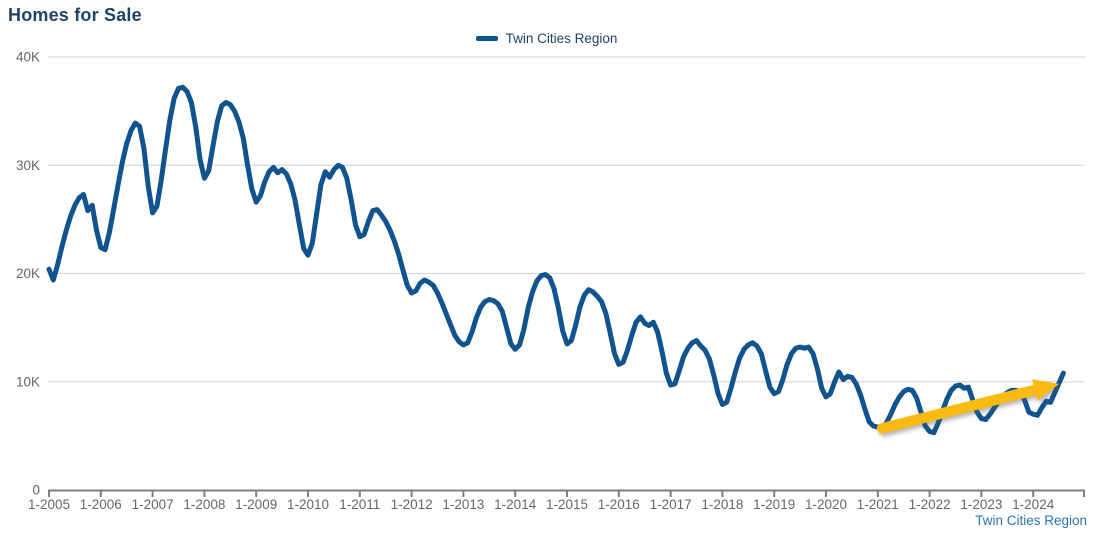  I want to click on x-tick-label: 1-2011, so click(359, 504).